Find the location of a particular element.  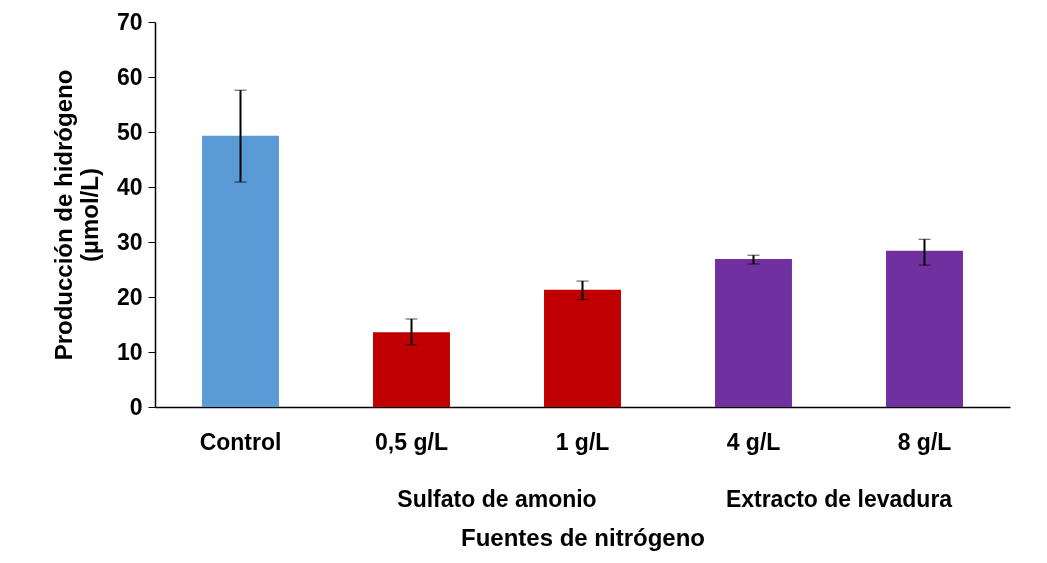

y-tick-label: 30 is located at coordinates (129, 241).